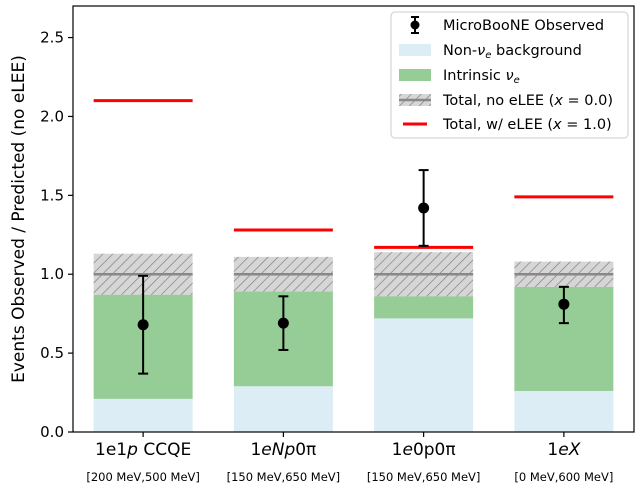  I want to click on legend-swatch-intrinsic, so click(415, 75).